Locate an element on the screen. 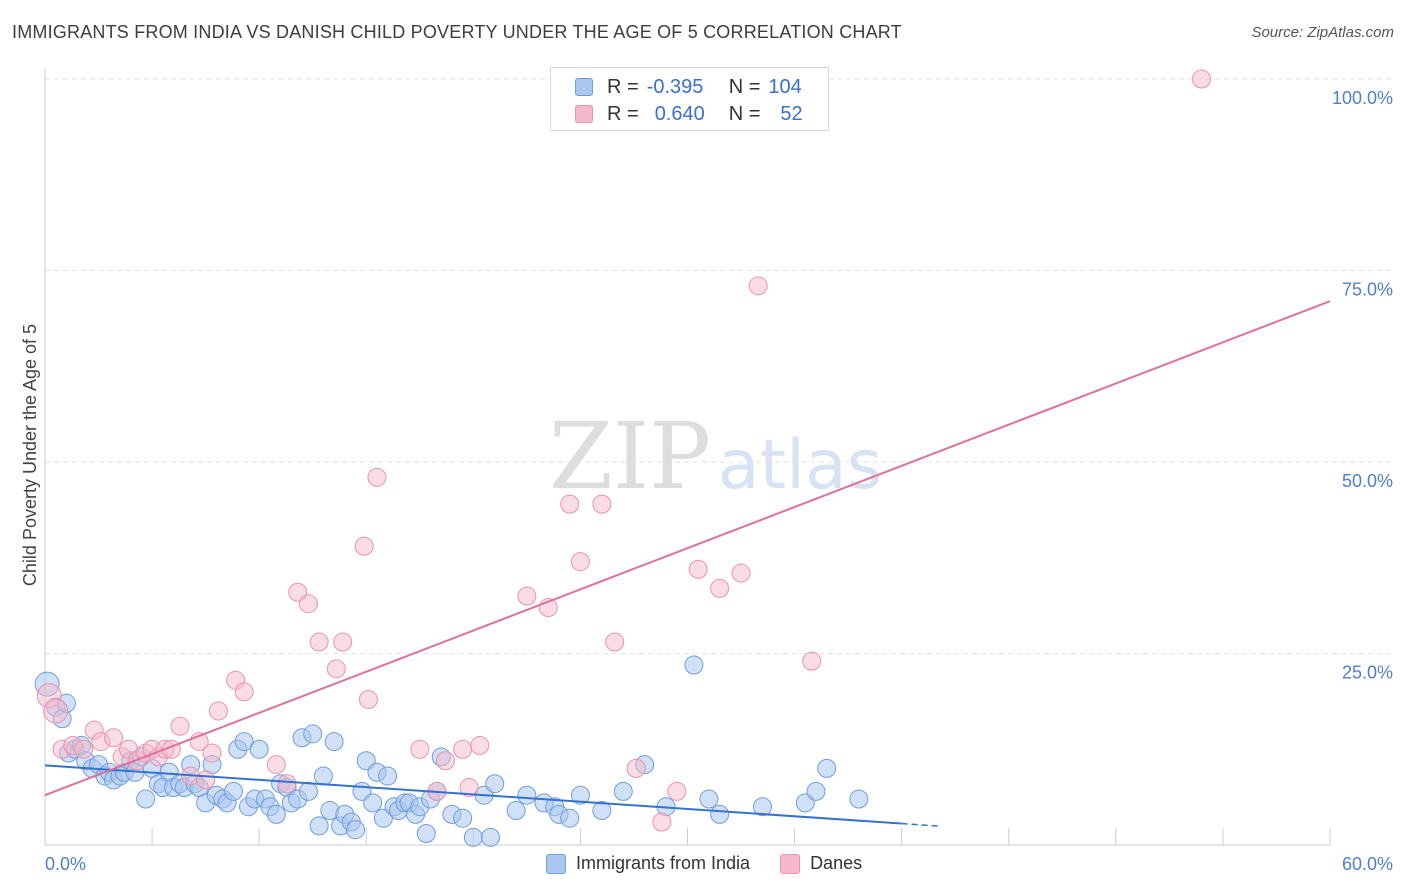  x-tick-label-left: 0.0% is located at coordinates (65, 864).